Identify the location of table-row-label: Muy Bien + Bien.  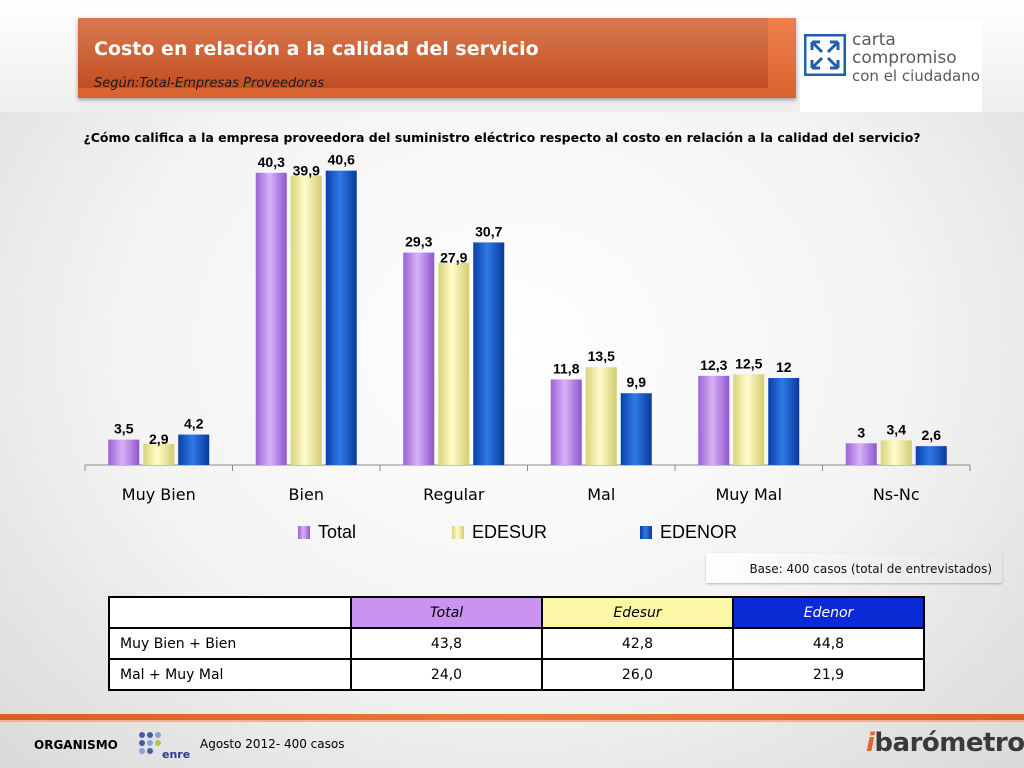
(230, 643).